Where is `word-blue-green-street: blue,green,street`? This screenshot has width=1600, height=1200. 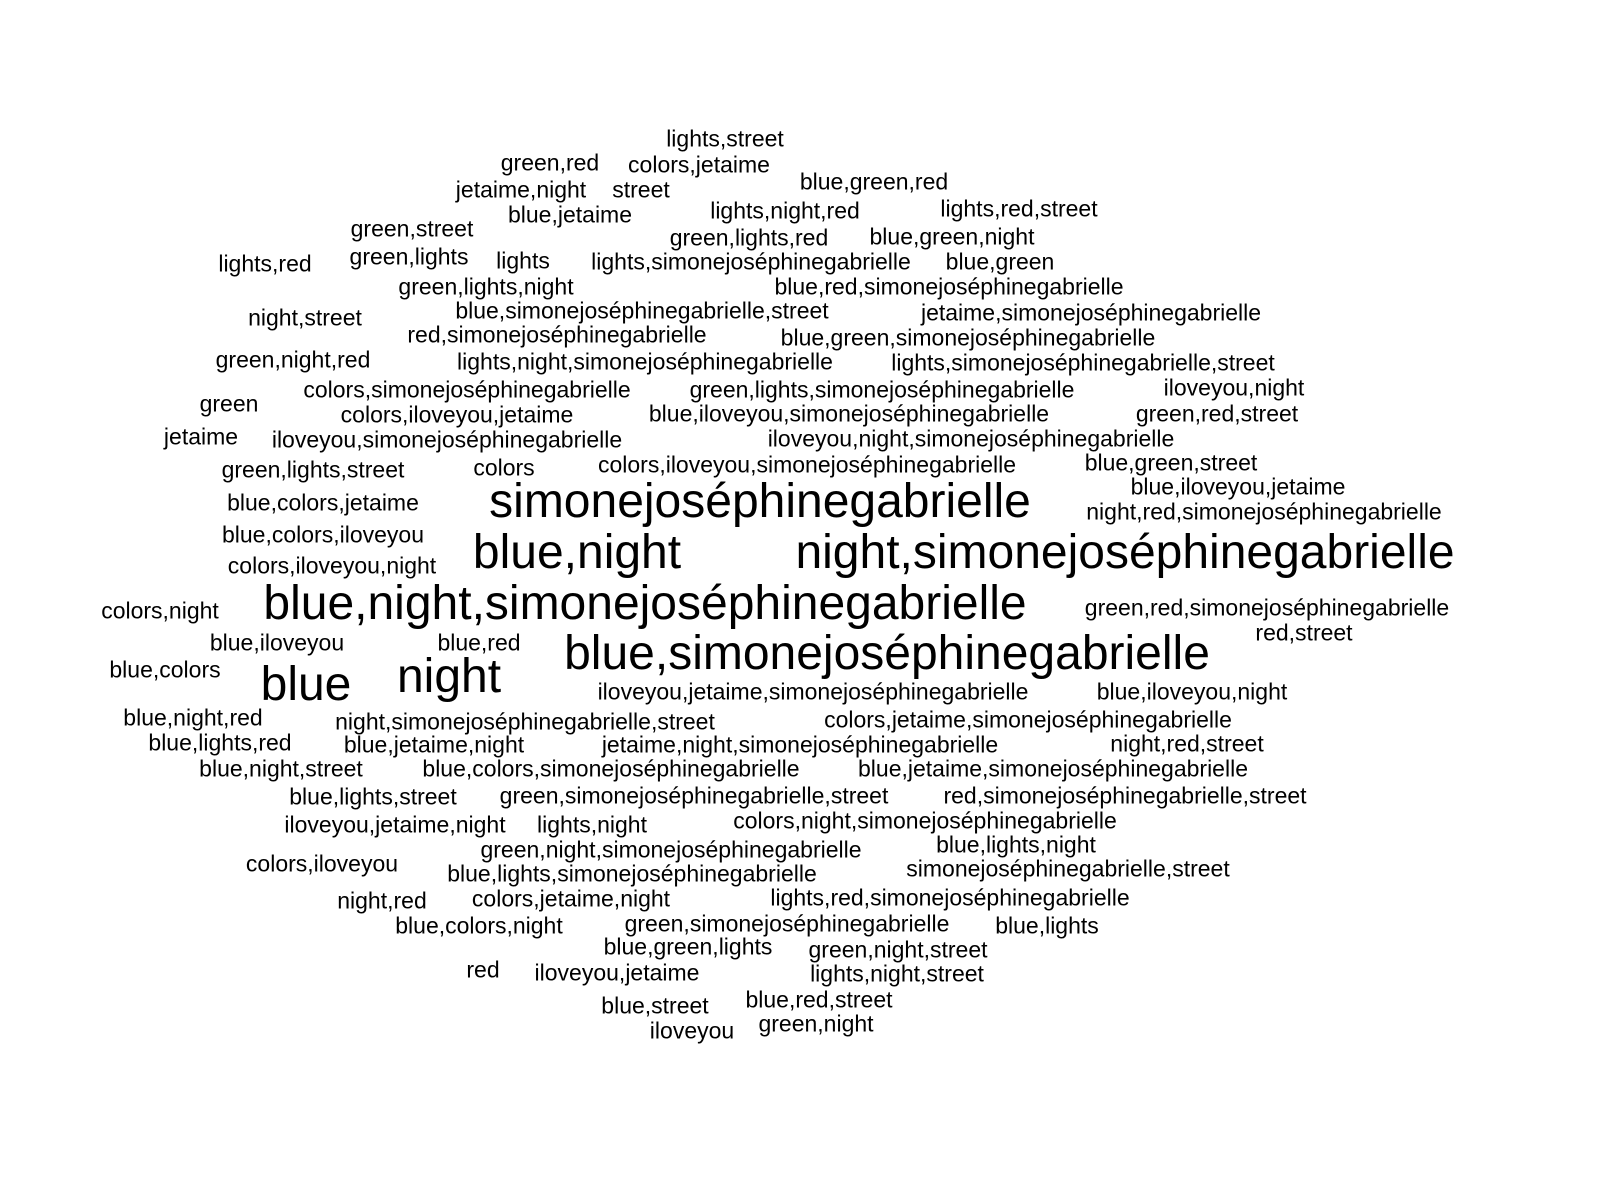
word-blue-green-street: blue,green,street is located at coordinates (1171, 462).